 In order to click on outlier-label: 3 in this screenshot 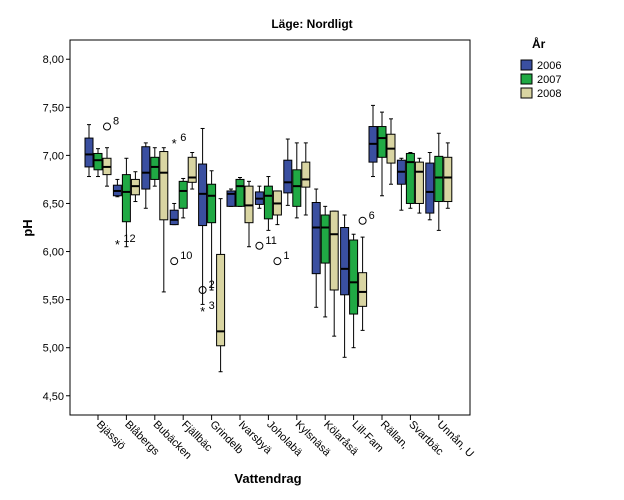, I will do `click(212, 306)`.